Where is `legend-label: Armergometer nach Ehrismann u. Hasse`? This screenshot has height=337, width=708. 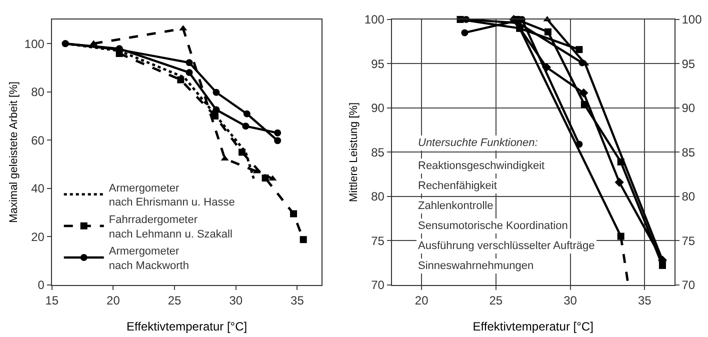 legend-label: Armergometer nach Ehrismann u. Hasse is located at coordinates (171, 195).